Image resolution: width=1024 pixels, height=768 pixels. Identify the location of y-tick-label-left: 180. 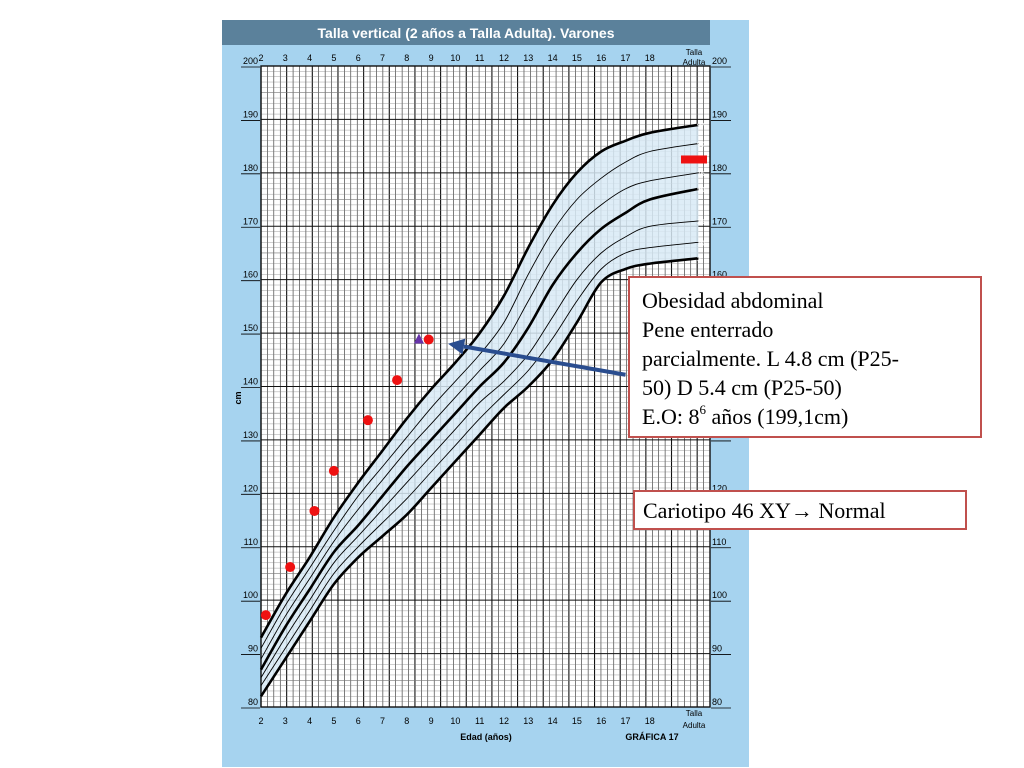
(250, 168).